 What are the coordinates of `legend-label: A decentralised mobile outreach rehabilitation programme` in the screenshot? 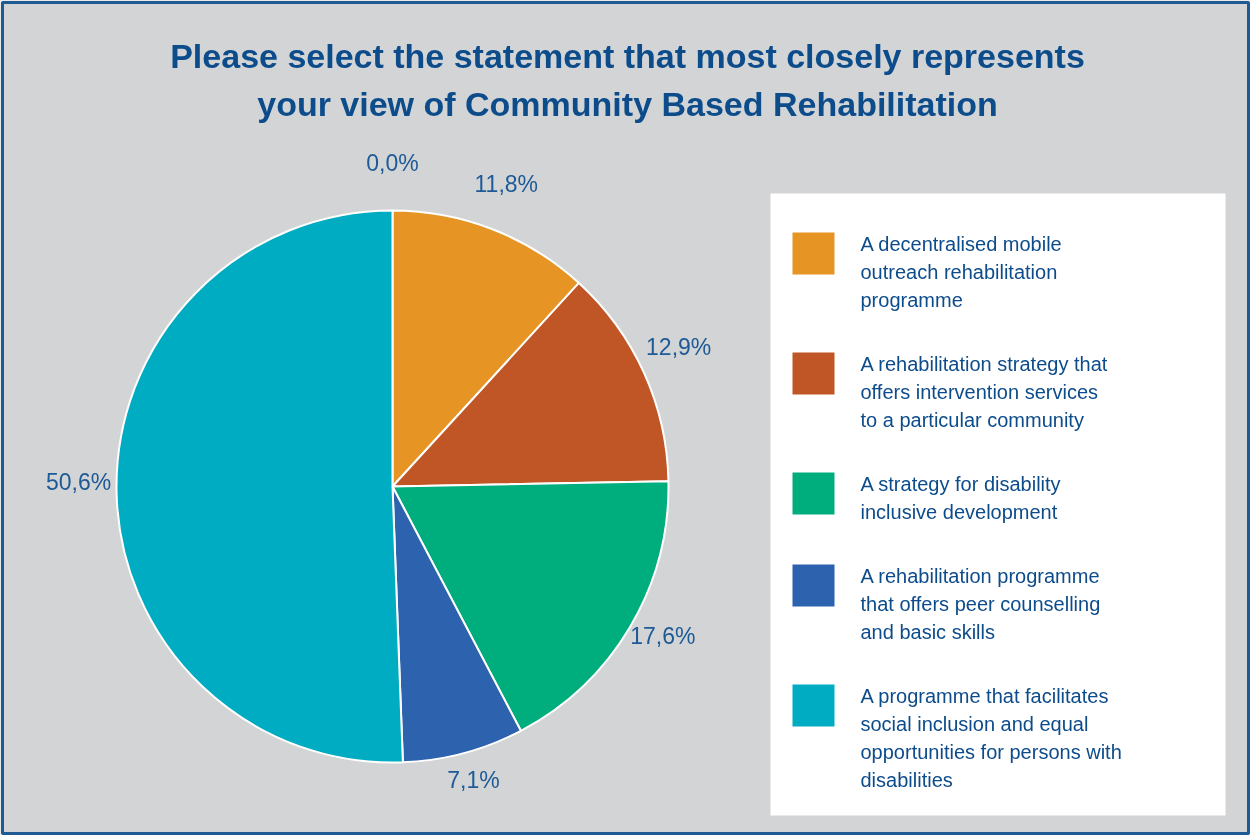 It's located at (961, 271).